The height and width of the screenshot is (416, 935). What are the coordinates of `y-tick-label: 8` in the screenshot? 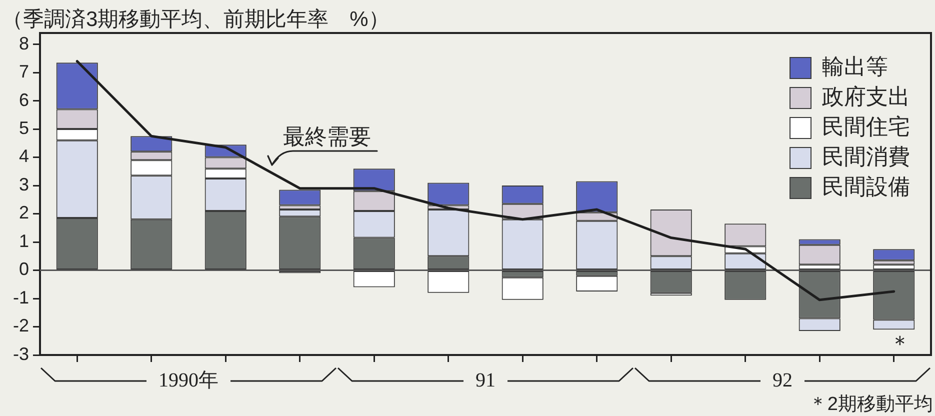 It's located at (23, 43).